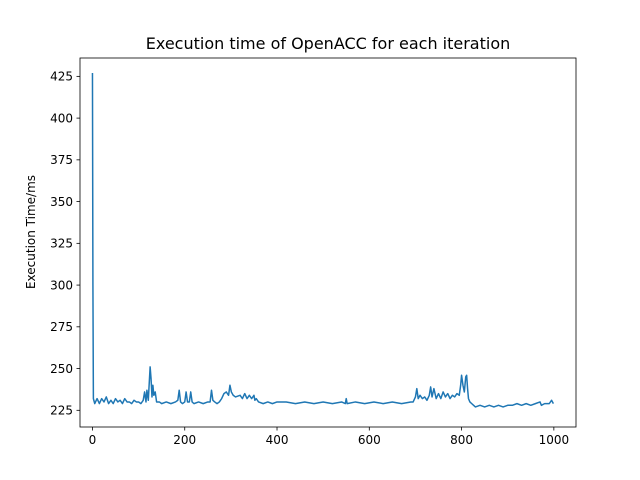 The image size is (640, 480). Describe the element at coordinates (61, 160) in the screenshot. I see `y-tick-label: 375` at that location.